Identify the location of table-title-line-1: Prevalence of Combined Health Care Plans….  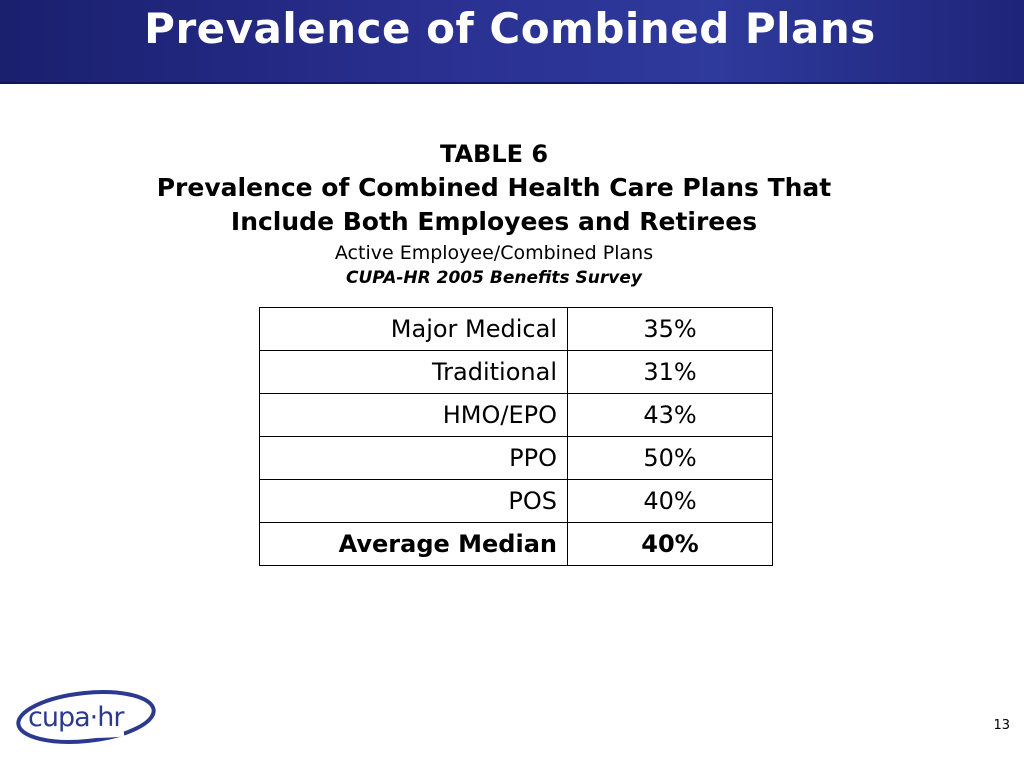
(494, 187).